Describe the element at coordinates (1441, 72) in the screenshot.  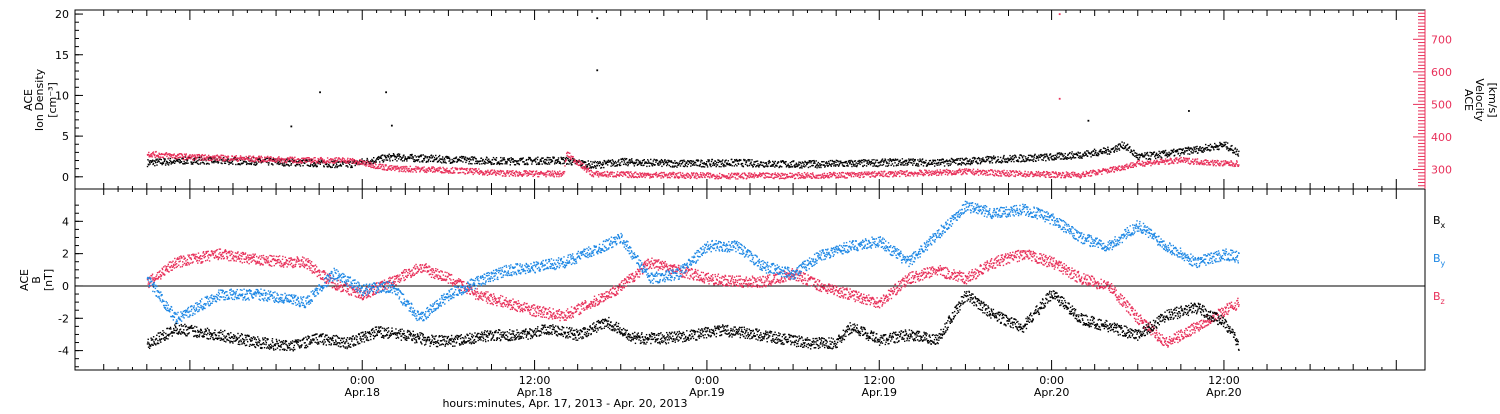
I see `velocity-tick-label: 600` at that location.